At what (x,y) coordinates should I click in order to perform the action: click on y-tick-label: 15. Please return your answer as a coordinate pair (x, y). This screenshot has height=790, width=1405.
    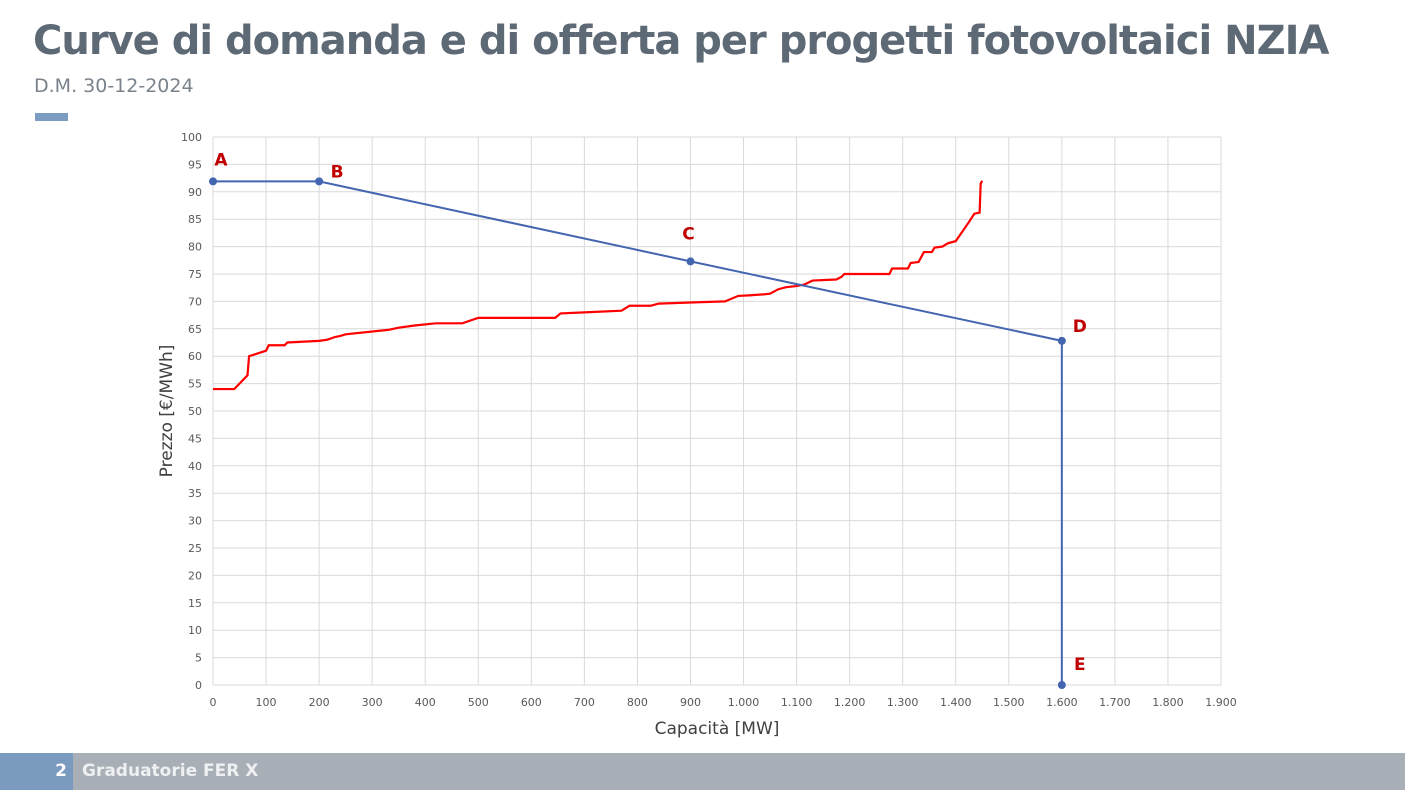
    Looking at the image, I should click on (195, 603).